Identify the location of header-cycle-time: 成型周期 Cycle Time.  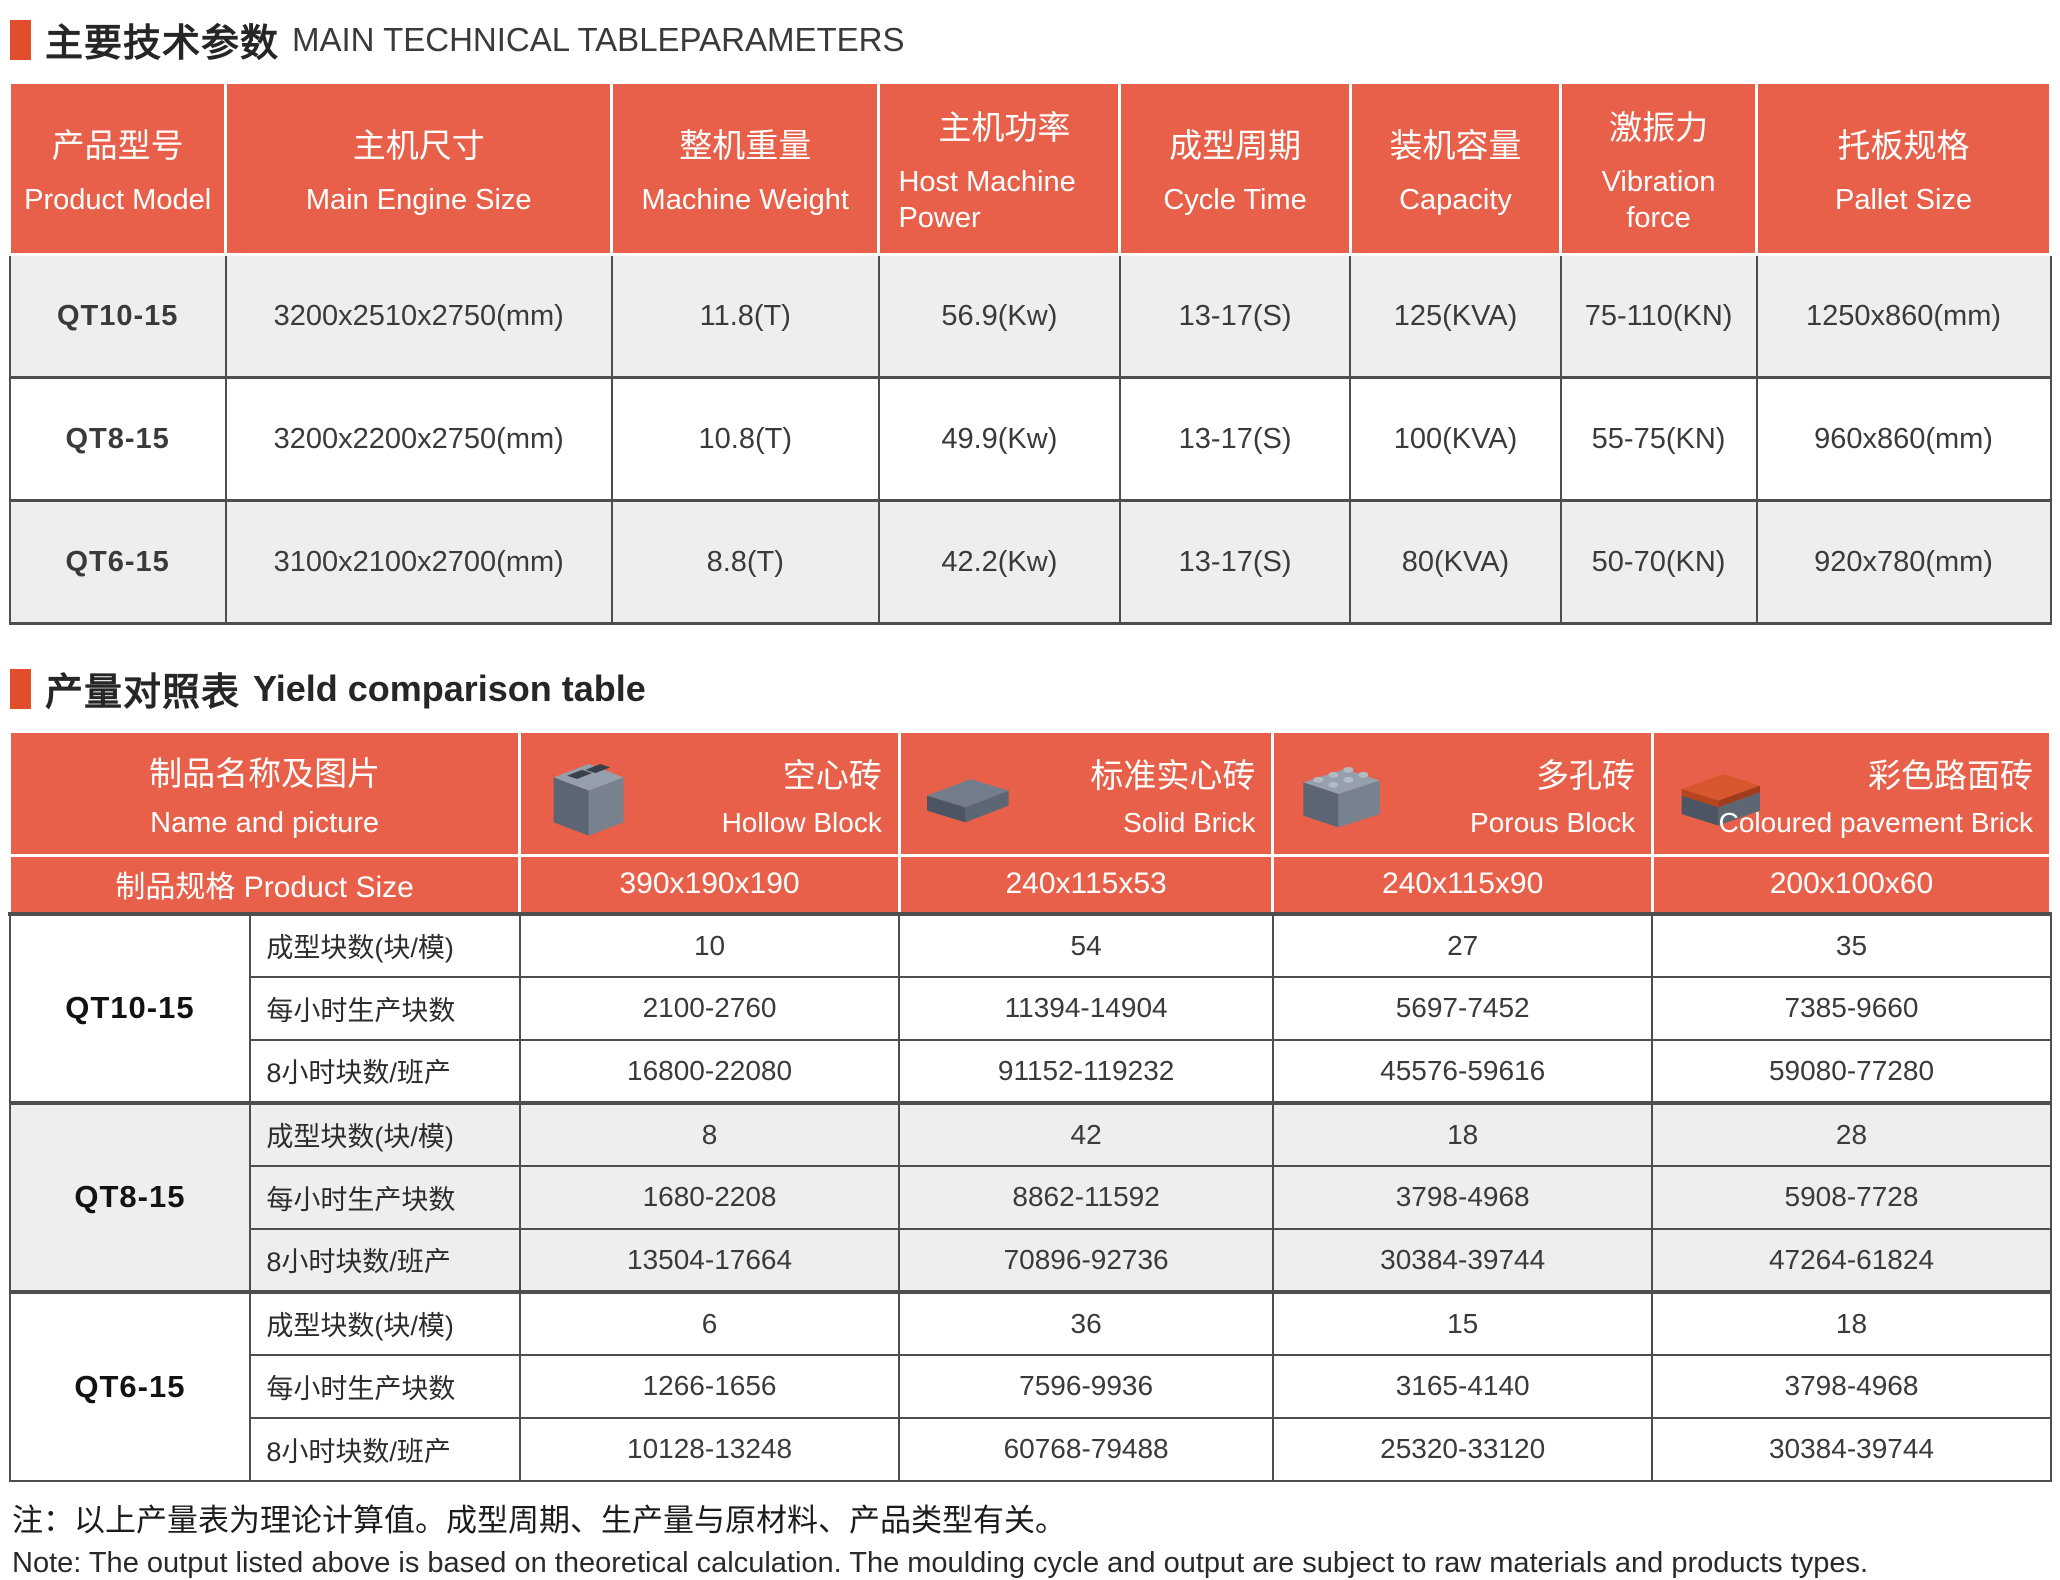
(1235, 168).